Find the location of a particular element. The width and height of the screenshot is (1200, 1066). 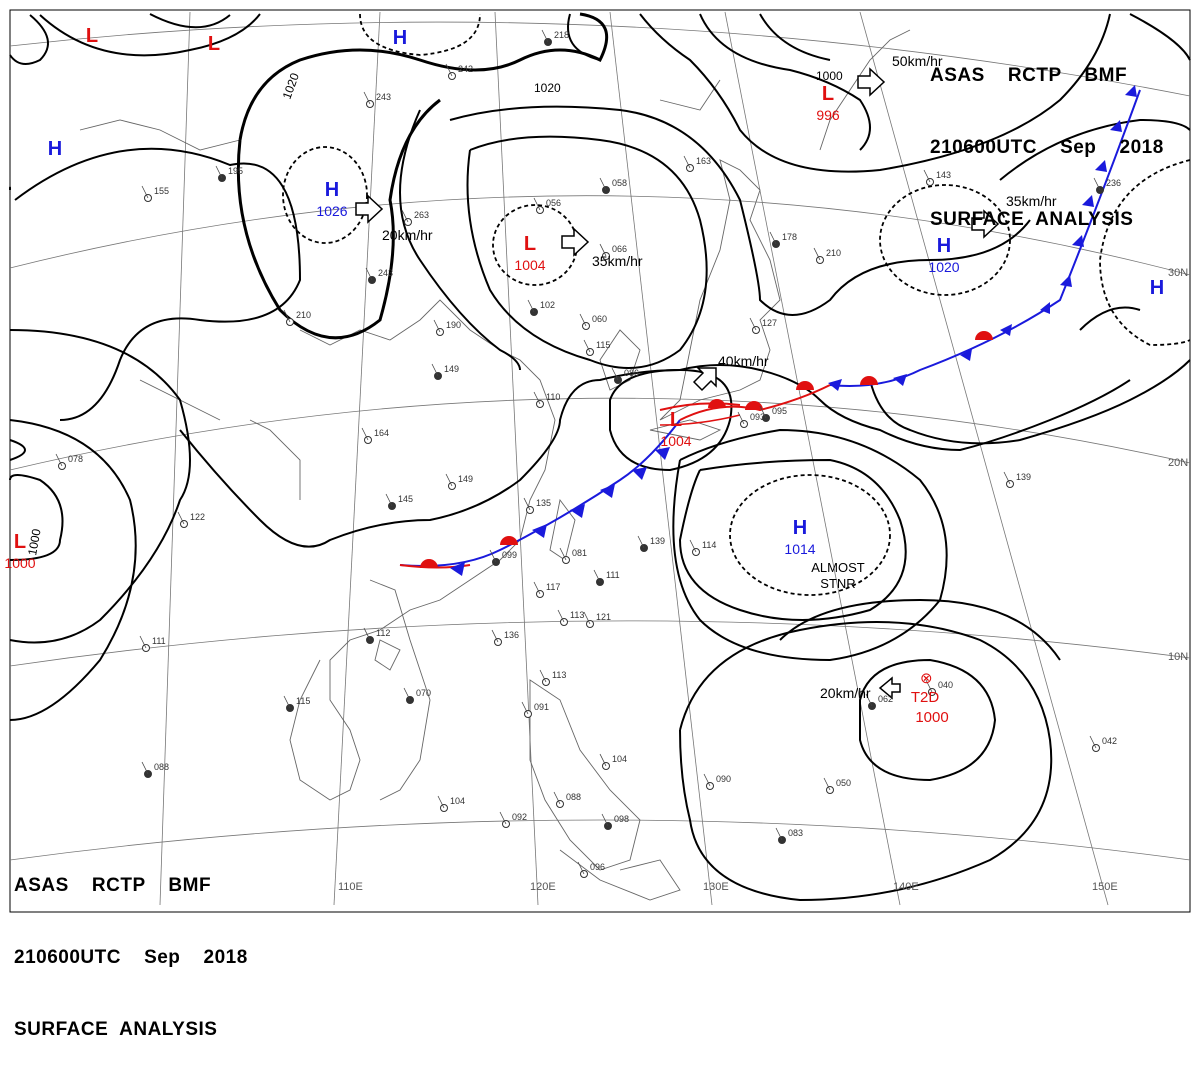

station-model: 122 is located at coordinates (191, 519).